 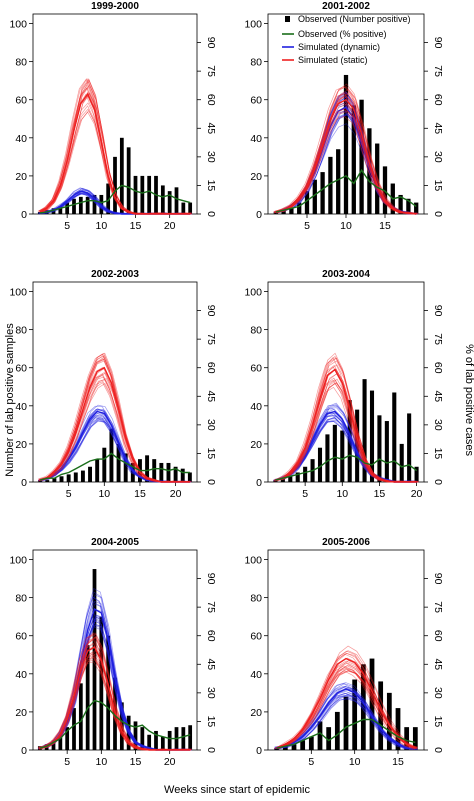 What do you see at coordinates (115, 274) in the screenshot?
I see `panel-title: 2002-2003` at bounding box center [115, 274].